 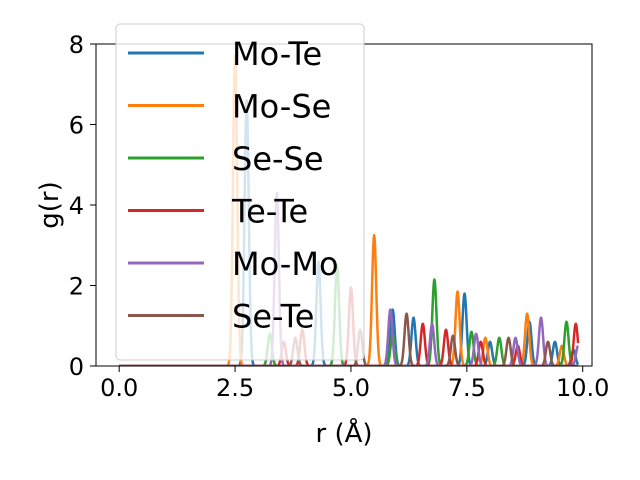 I want to click on legend-label: Mo-Se, so click(x=281, y=107).